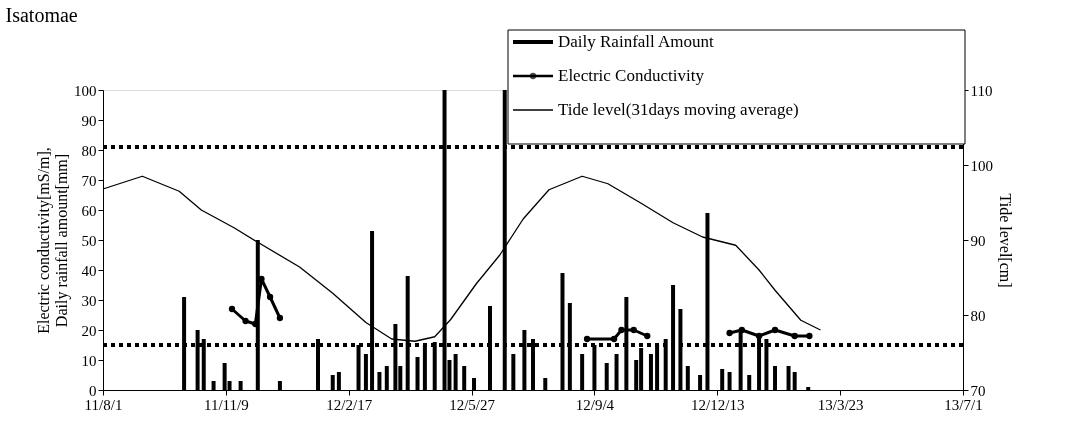  Describe the element at coordinates (41, 14) in the screenshot. I see `chart-title: Isatomae` at that location.